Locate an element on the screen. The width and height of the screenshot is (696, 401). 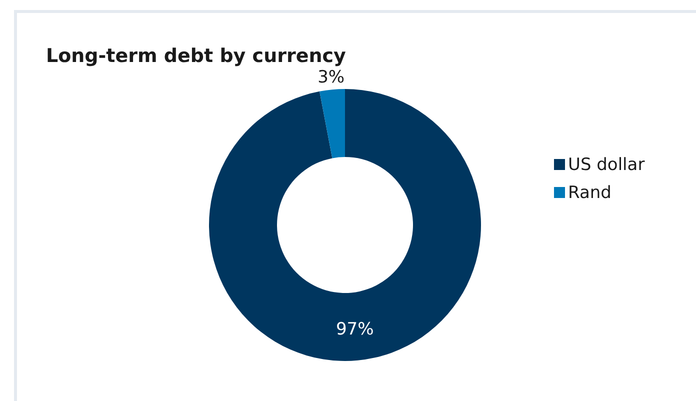
legend-label: Rand is located at coordinates (590, 193).